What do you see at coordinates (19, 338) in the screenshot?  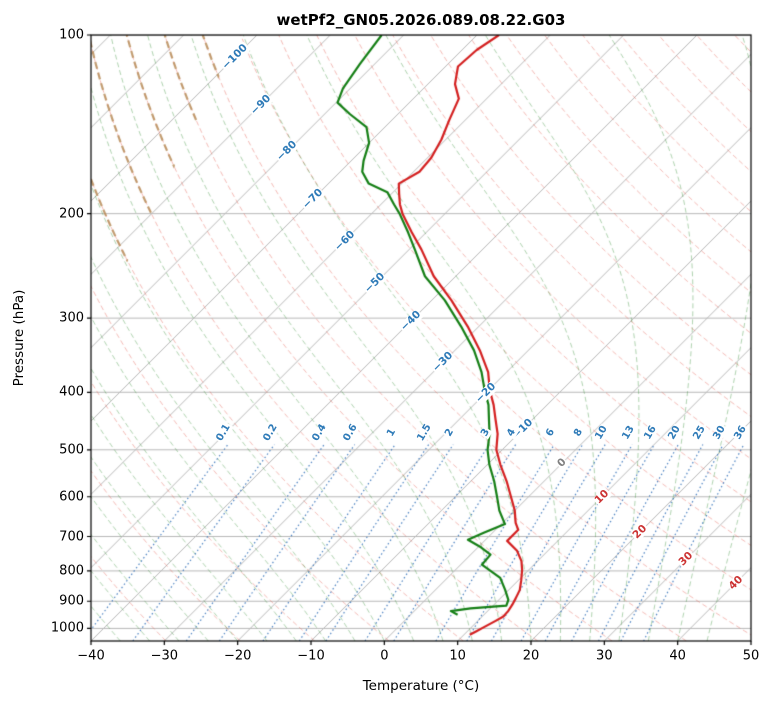 I see `y-axis-label: Pressure (hPa)` at bounding box center [19, 338].